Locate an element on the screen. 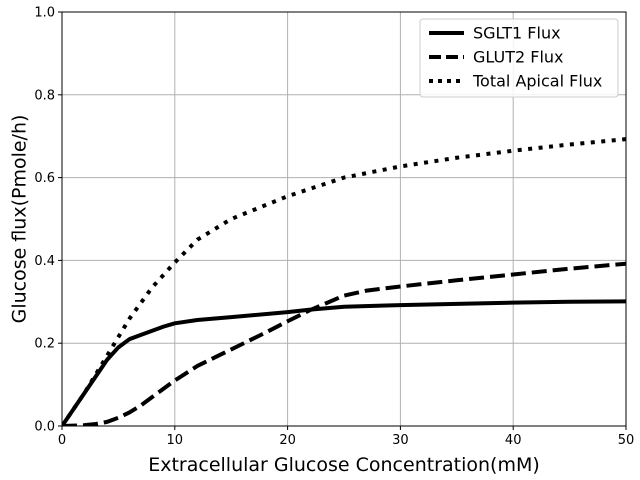 The image size is (640, 480). x-tick-label: 40 is located at coordinates (513, 440).